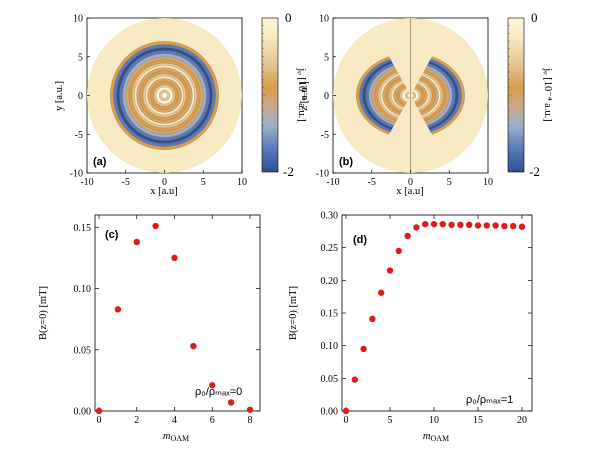 The width and height of the screenshot is (599, 450). What do you see at coordinates (136, 420) in the screenshot?
I see `x-tick-label: 2` at bounding box center [136, 420].